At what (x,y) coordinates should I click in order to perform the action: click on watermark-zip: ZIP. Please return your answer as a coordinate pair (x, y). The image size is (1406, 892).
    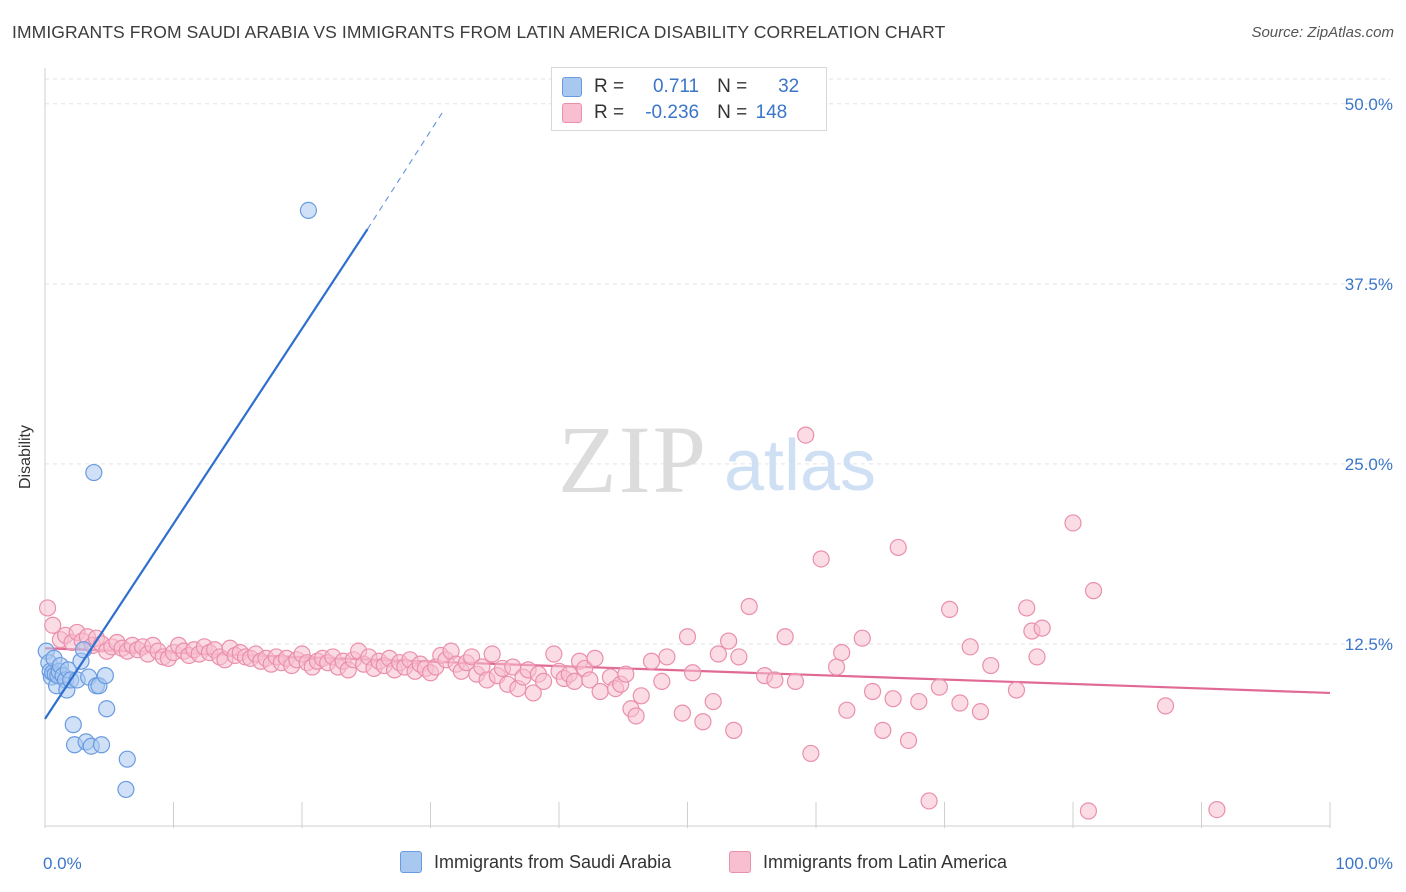
    Looking at the image, I should click on (633, 459).